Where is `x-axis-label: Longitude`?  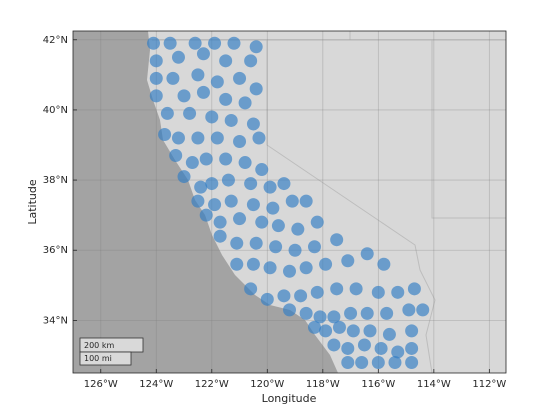
x-axis-label: Longitude is located at coordinates (289, 398).